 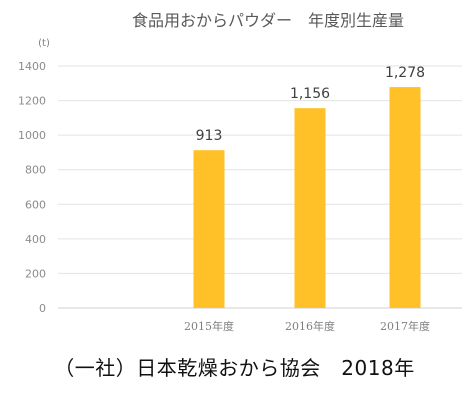 I want to click on data-labels: 913 1,156 1,278, so click(x=310, y=104).